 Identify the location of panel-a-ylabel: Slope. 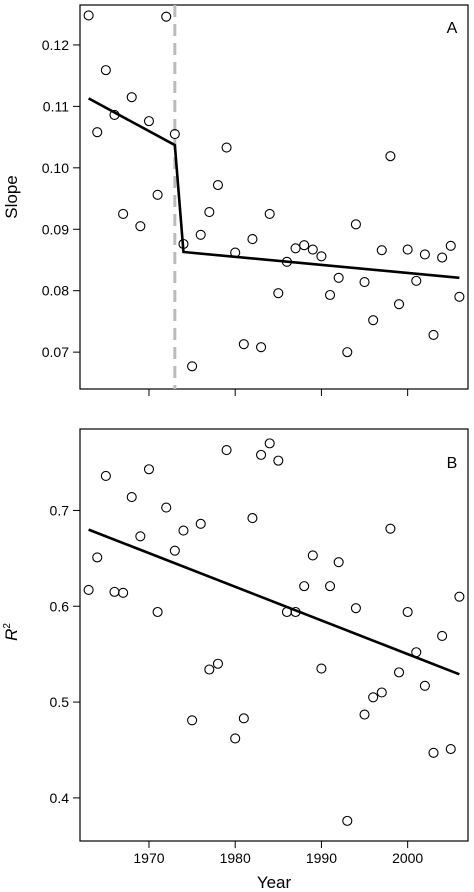
(11, 196).